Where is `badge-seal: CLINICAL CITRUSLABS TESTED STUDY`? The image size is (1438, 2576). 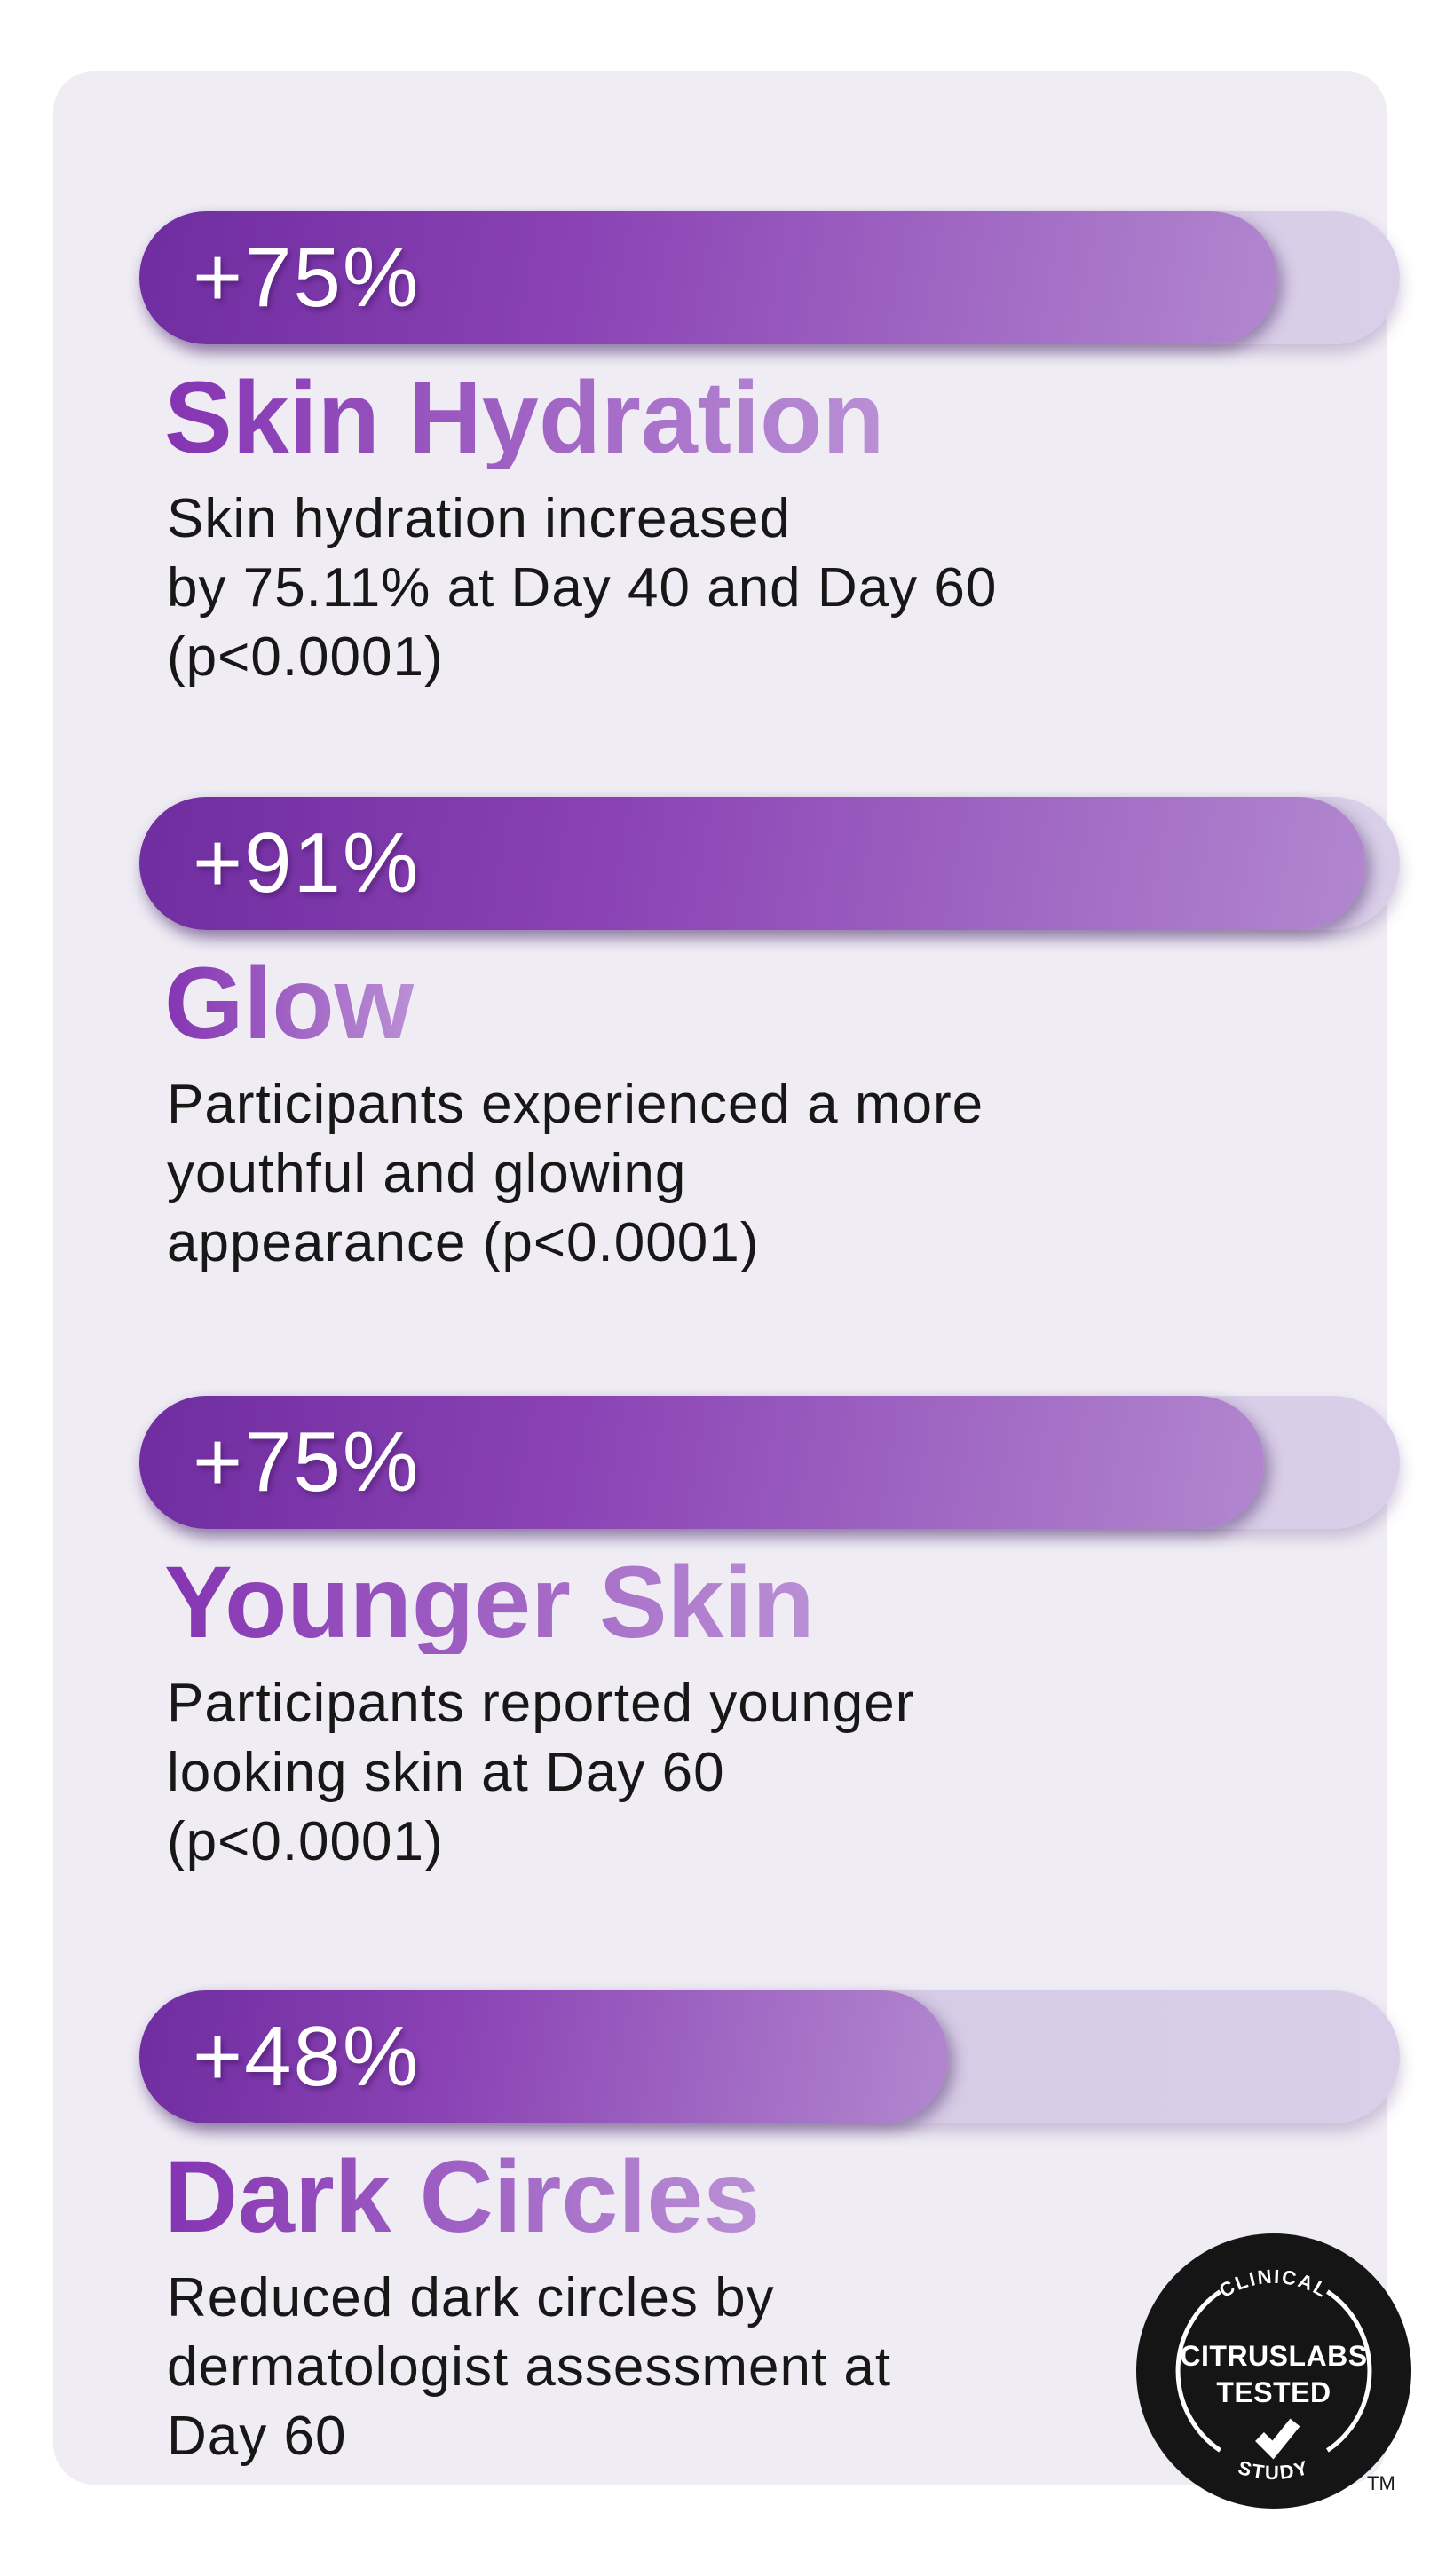
badge-seal: CLINICAL CITRUSLABS TESTED STUDY is located at coordinates (1274, 2371).